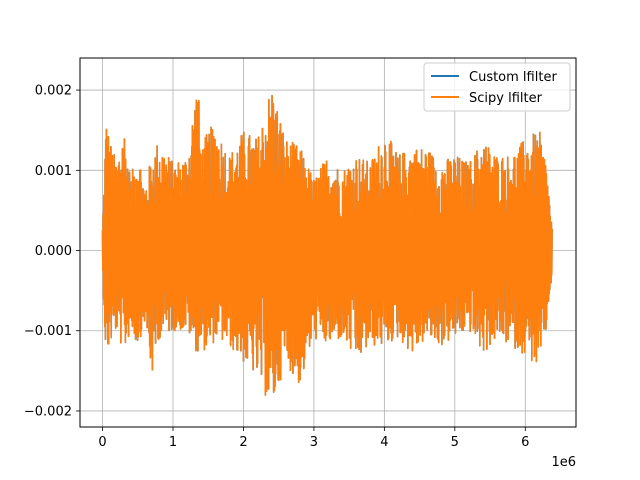 Image resolution: width=640 pixels, height=480 pixels. What do you see at coordinates (513, 77) in the screenshot?
I see `legend-label-custom-lfilter: Custom lfilter` at bounding box center [513, 77].